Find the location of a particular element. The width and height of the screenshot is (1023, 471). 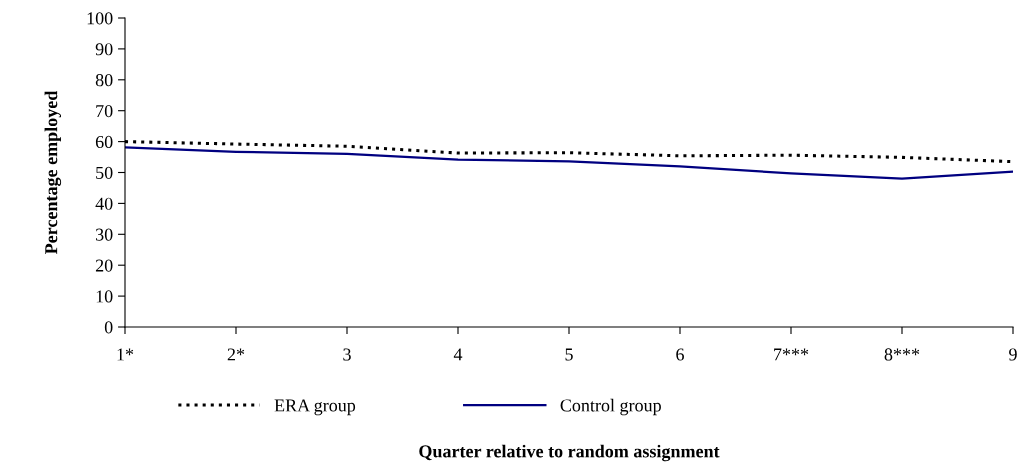

legend-label: ERA group is located at coordinates (315, 407).